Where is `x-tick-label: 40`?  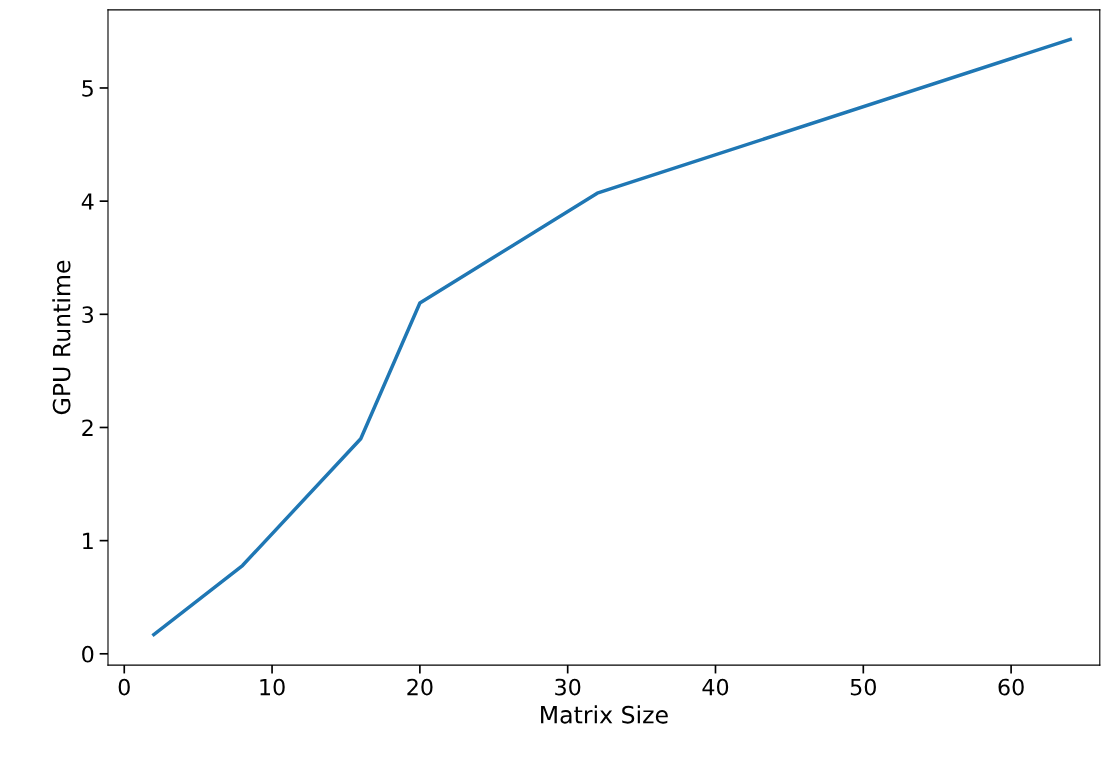 x-tick-label: 40 is located at coordinates (715, 687).